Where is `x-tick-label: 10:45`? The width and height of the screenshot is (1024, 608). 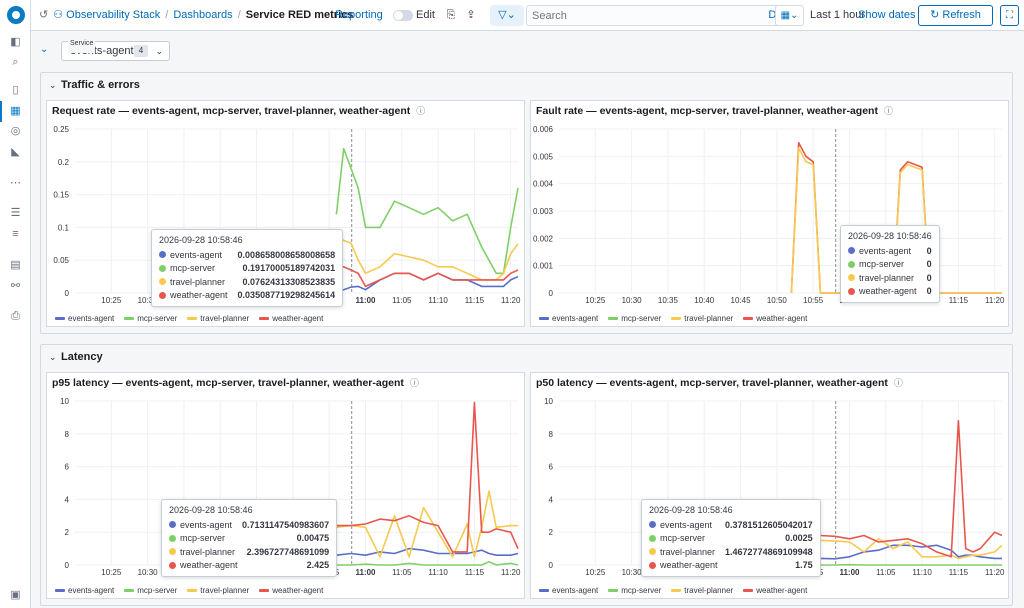
x-tick-label: 10:45 is located at coordinates (741, 300).